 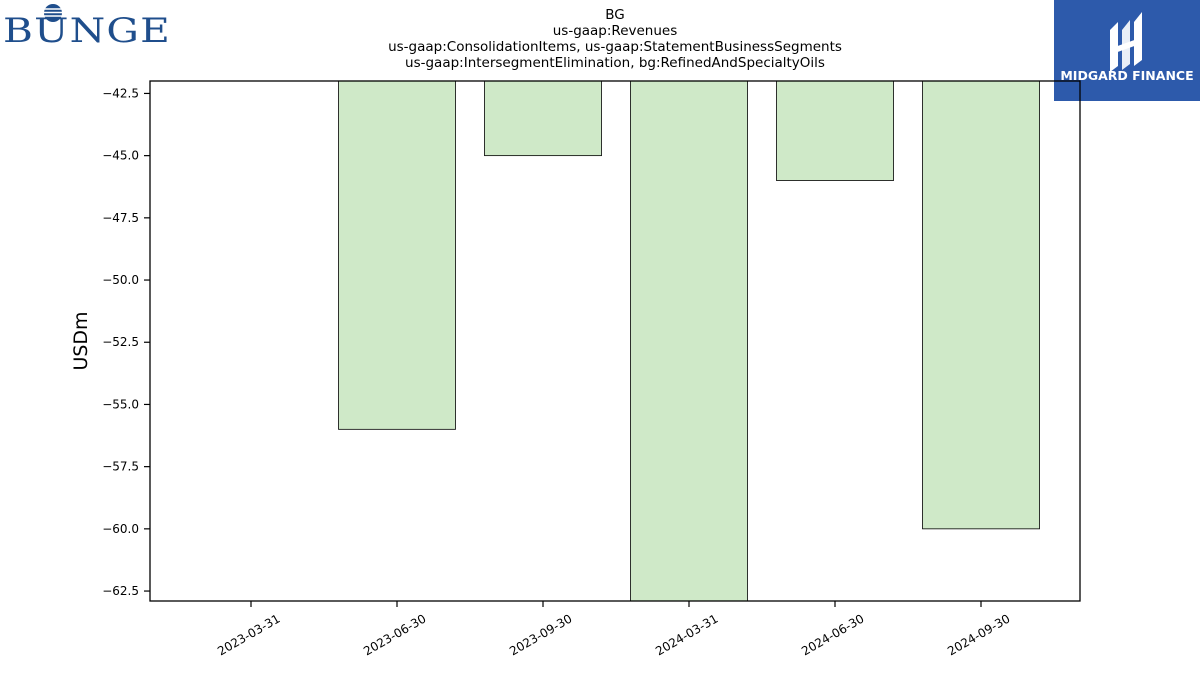 I want to click on y-tick-label-2: −47.5, so click(x=120, y=218).